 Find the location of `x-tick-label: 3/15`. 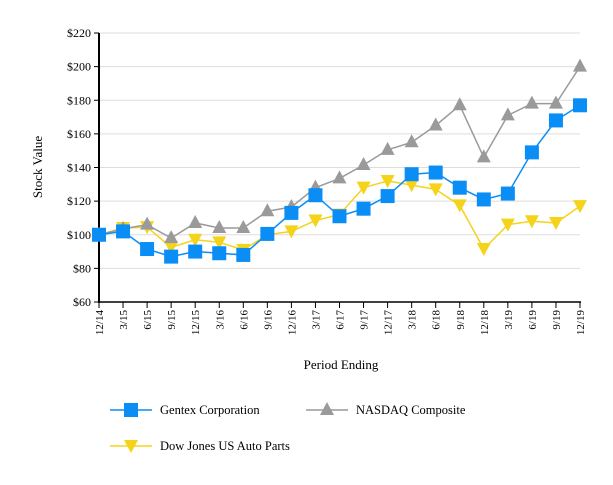

x-tick-label: 3/15 is located at coordinates (124, 320).